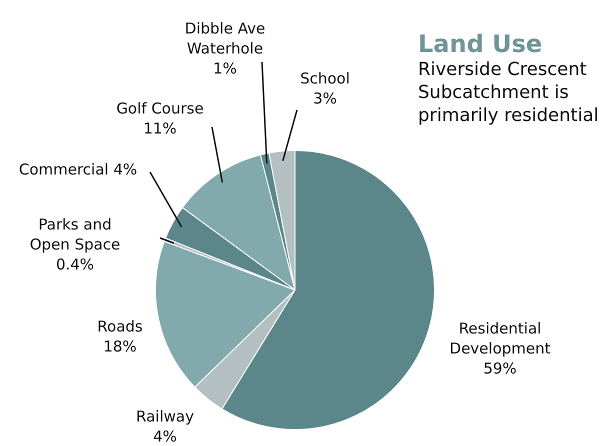 This screenshot has height=446, width=607. I want to click on data-label: 0.4%, so click(75, 264).